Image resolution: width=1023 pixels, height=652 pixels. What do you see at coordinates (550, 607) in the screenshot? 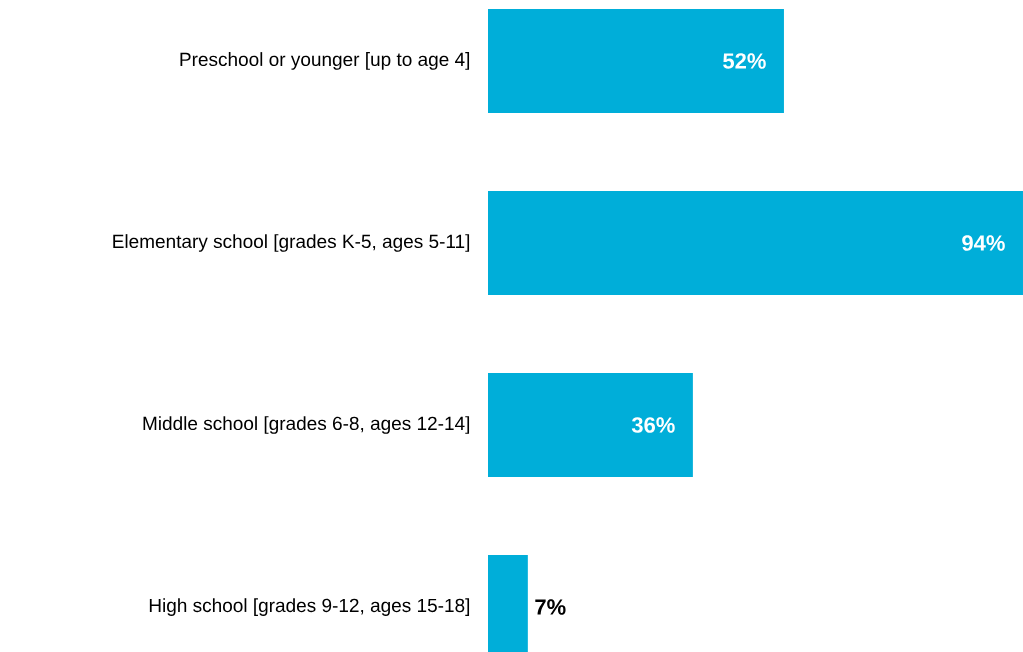
I see `data-label: 7%` at bounding box center [550, 607].